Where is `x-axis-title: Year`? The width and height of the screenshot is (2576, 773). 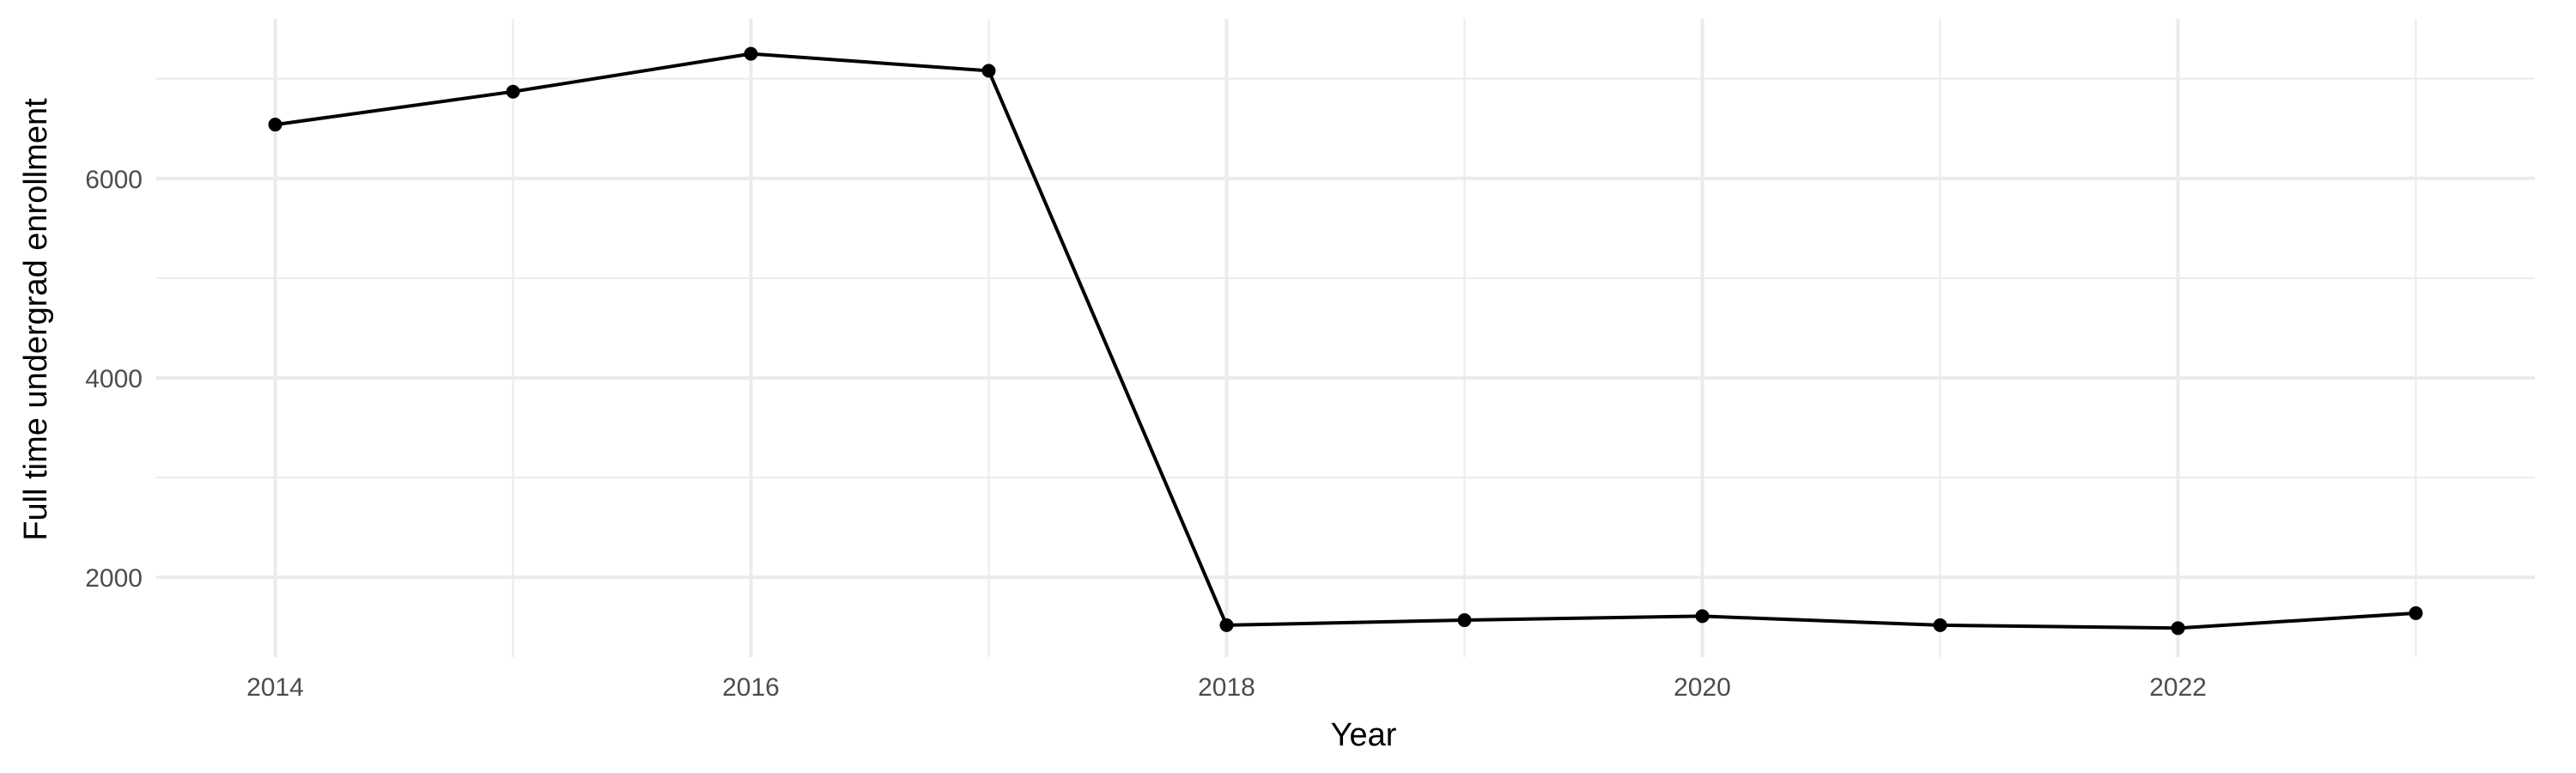
x-axis-title: Year is located at coordinates (1364, 735).